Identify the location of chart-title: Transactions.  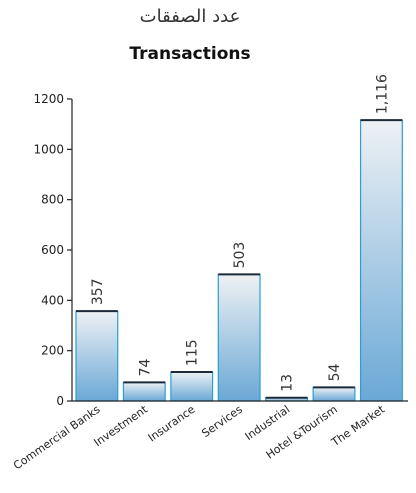
(190, 54).